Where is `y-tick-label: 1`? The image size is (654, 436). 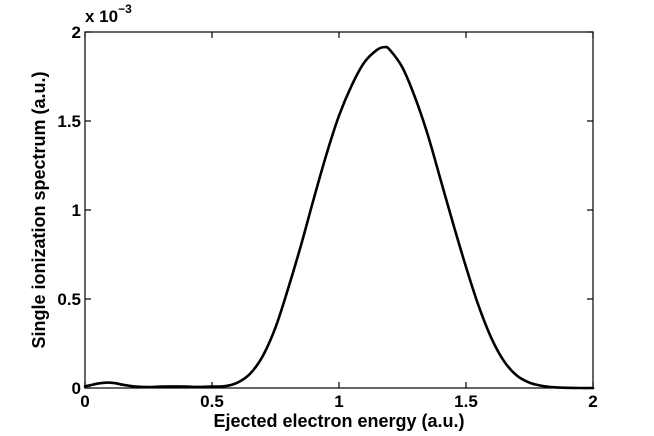 y-tick-label: 1 is located at coordinates (76, 210).